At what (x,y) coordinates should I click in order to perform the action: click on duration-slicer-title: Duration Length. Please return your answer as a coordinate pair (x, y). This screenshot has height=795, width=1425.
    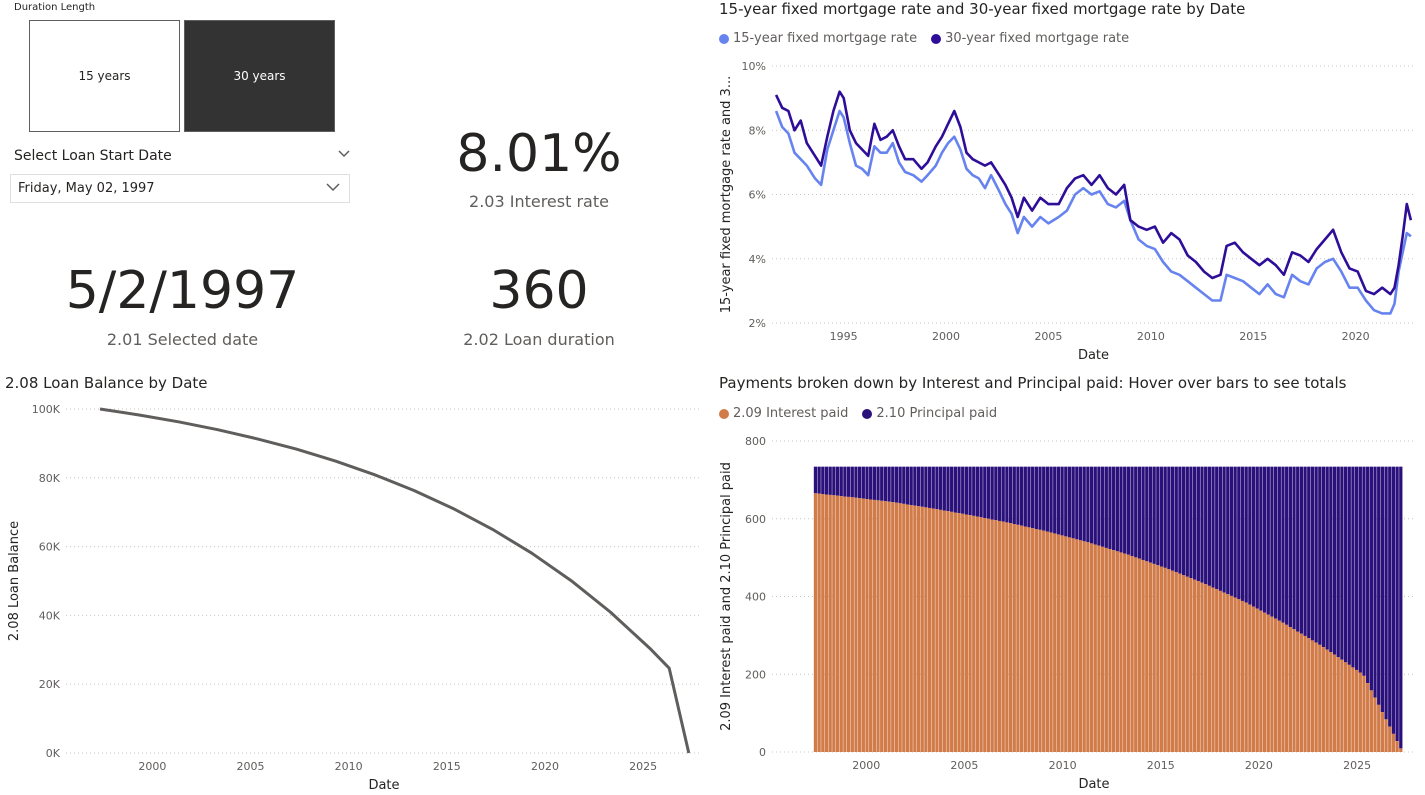
    Looking at the image, I should click on (55, 7).